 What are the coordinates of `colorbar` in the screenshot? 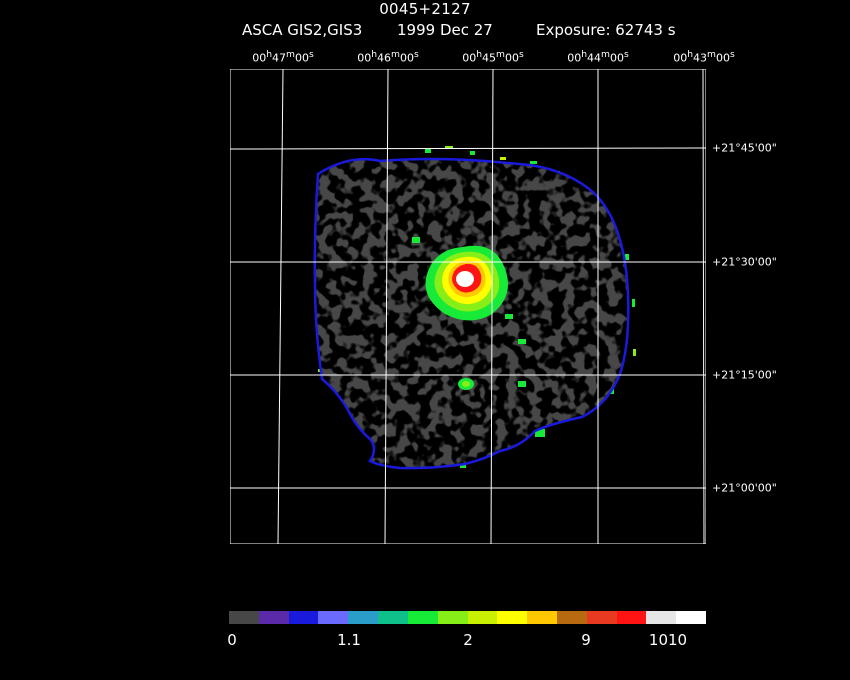 It's located at (467, 617).